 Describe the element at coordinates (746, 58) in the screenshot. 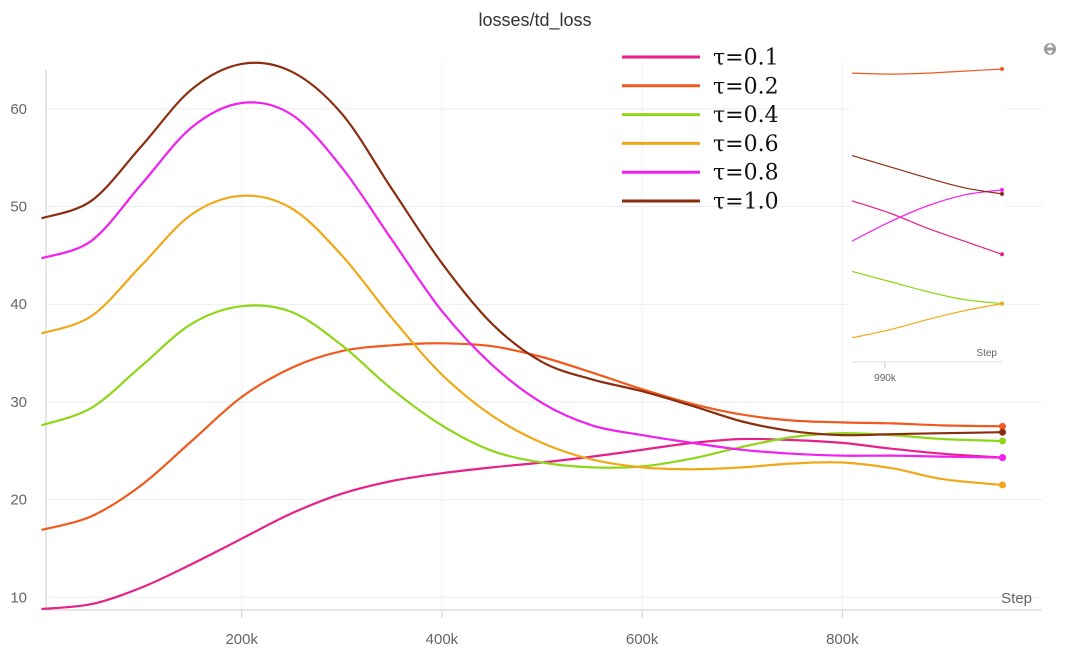

I see `legend-label: τ=0.1` at that location.